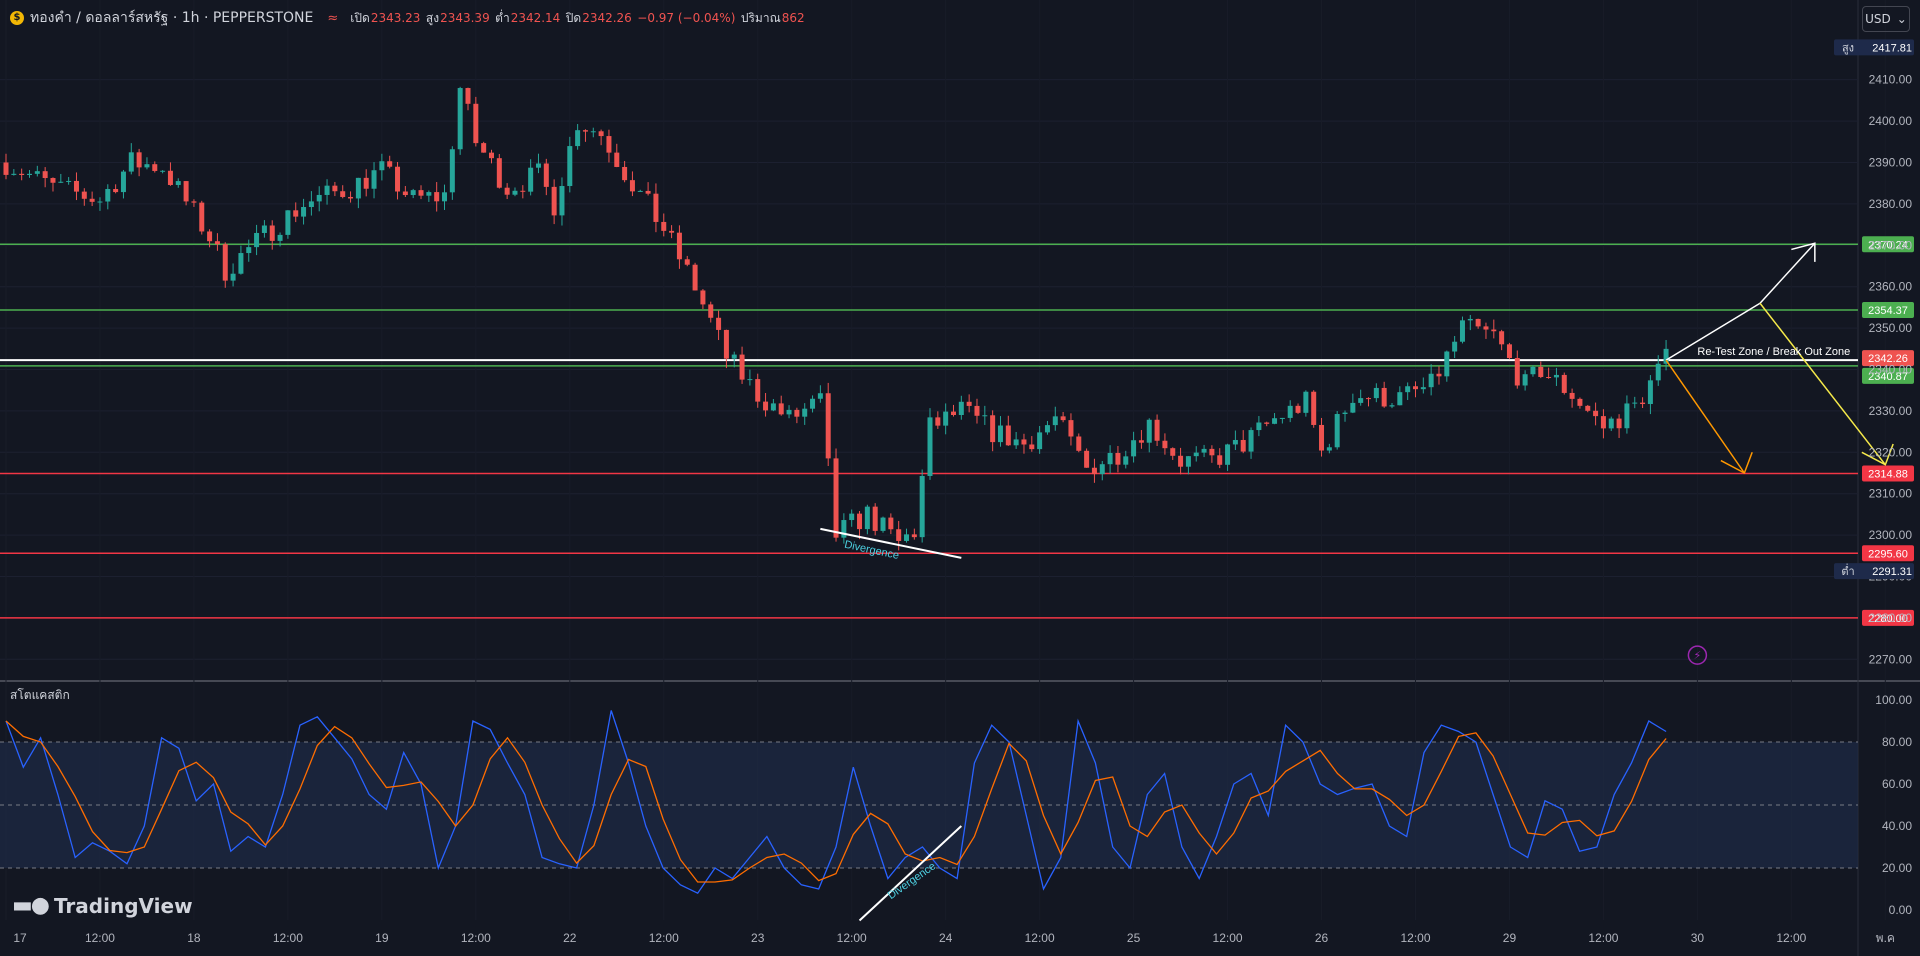 The image size is (1920, 956). Describe the element at coordinates (40, 695) in the screenshot. I see `indicator-label: สโตแคสติก` at that location.